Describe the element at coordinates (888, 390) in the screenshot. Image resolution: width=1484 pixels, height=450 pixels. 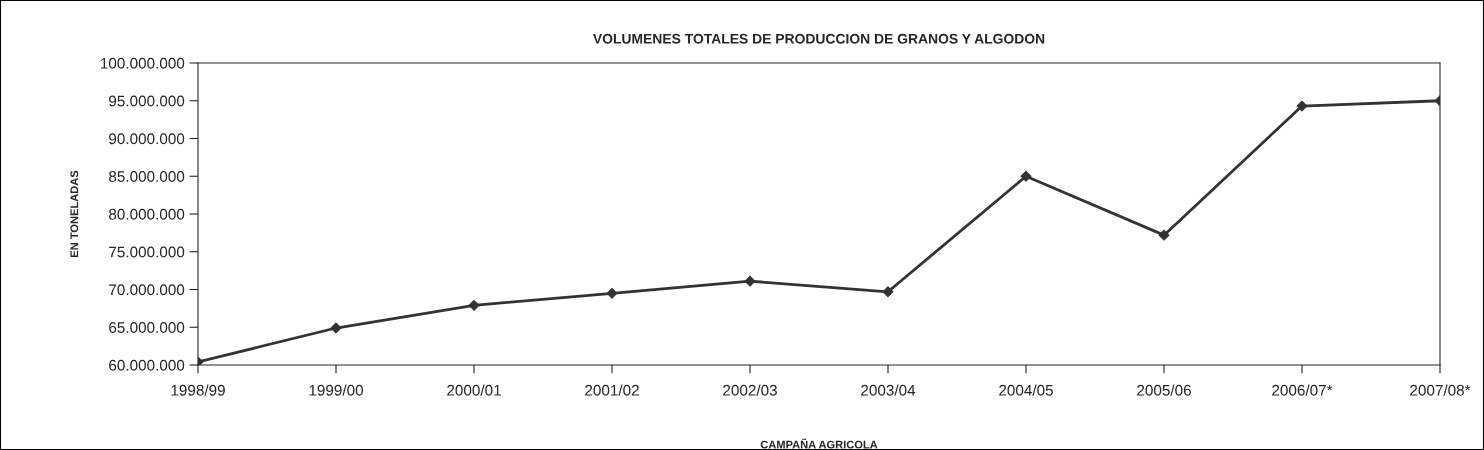
I see `x-tick-label: 2003/04` at that location.